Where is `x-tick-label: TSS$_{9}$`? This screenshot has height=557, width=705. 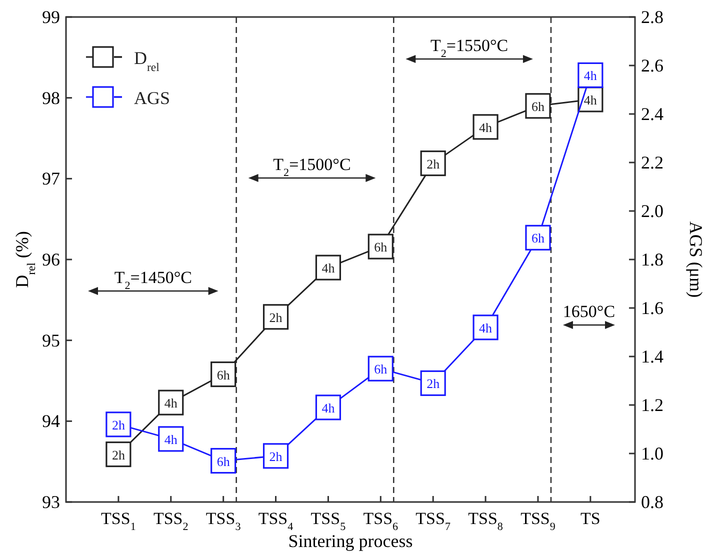
x-tick-label: TSS$_{9}$ is located at coordinates (538, 521).